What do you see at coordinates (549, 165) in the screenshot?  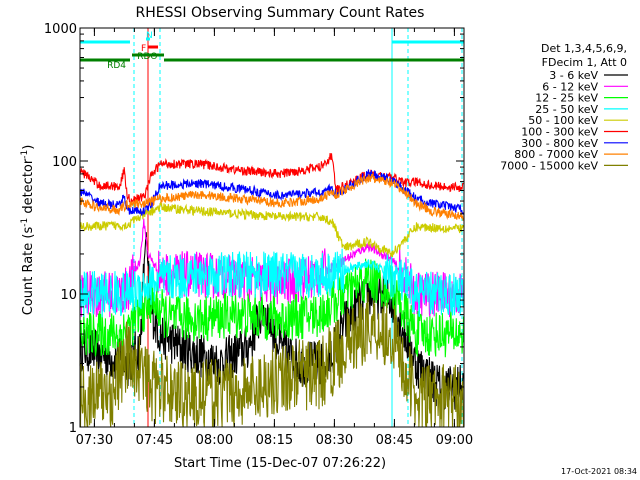 I see `legend-label-8: 7000 - 15000 keV` at bounding box center [549, 165].